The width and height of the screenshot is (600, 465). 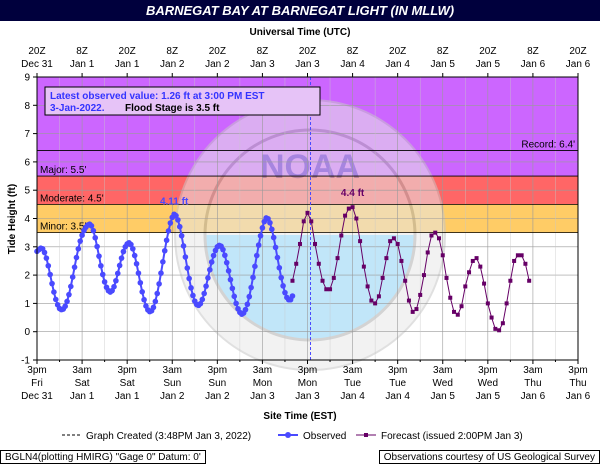 I want to click on stage-label-minor: Minor: 3.5', so click(x=63, y=227).